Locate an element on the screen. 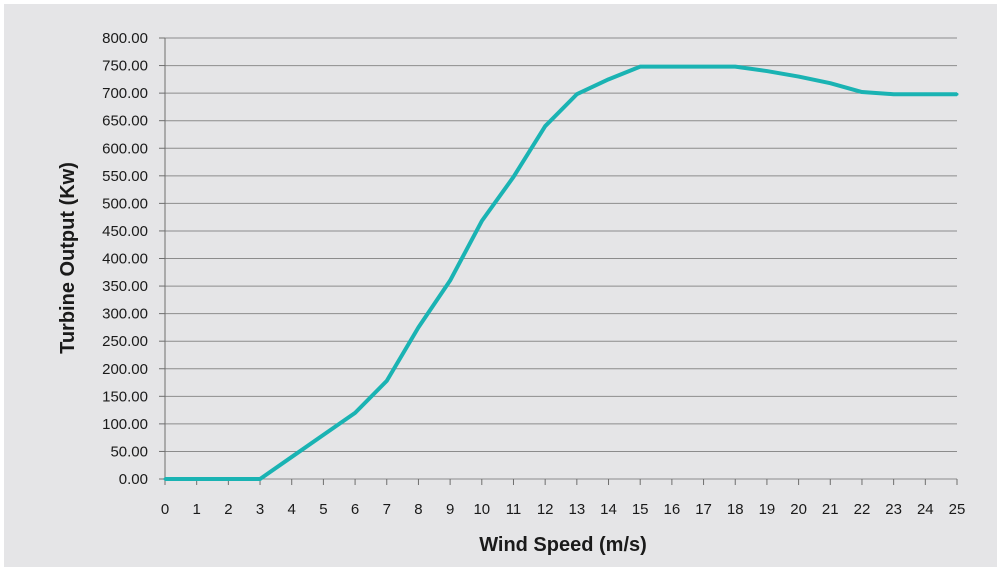  y-tick-label-1: 50.00 is located at coordinates (129, 451).